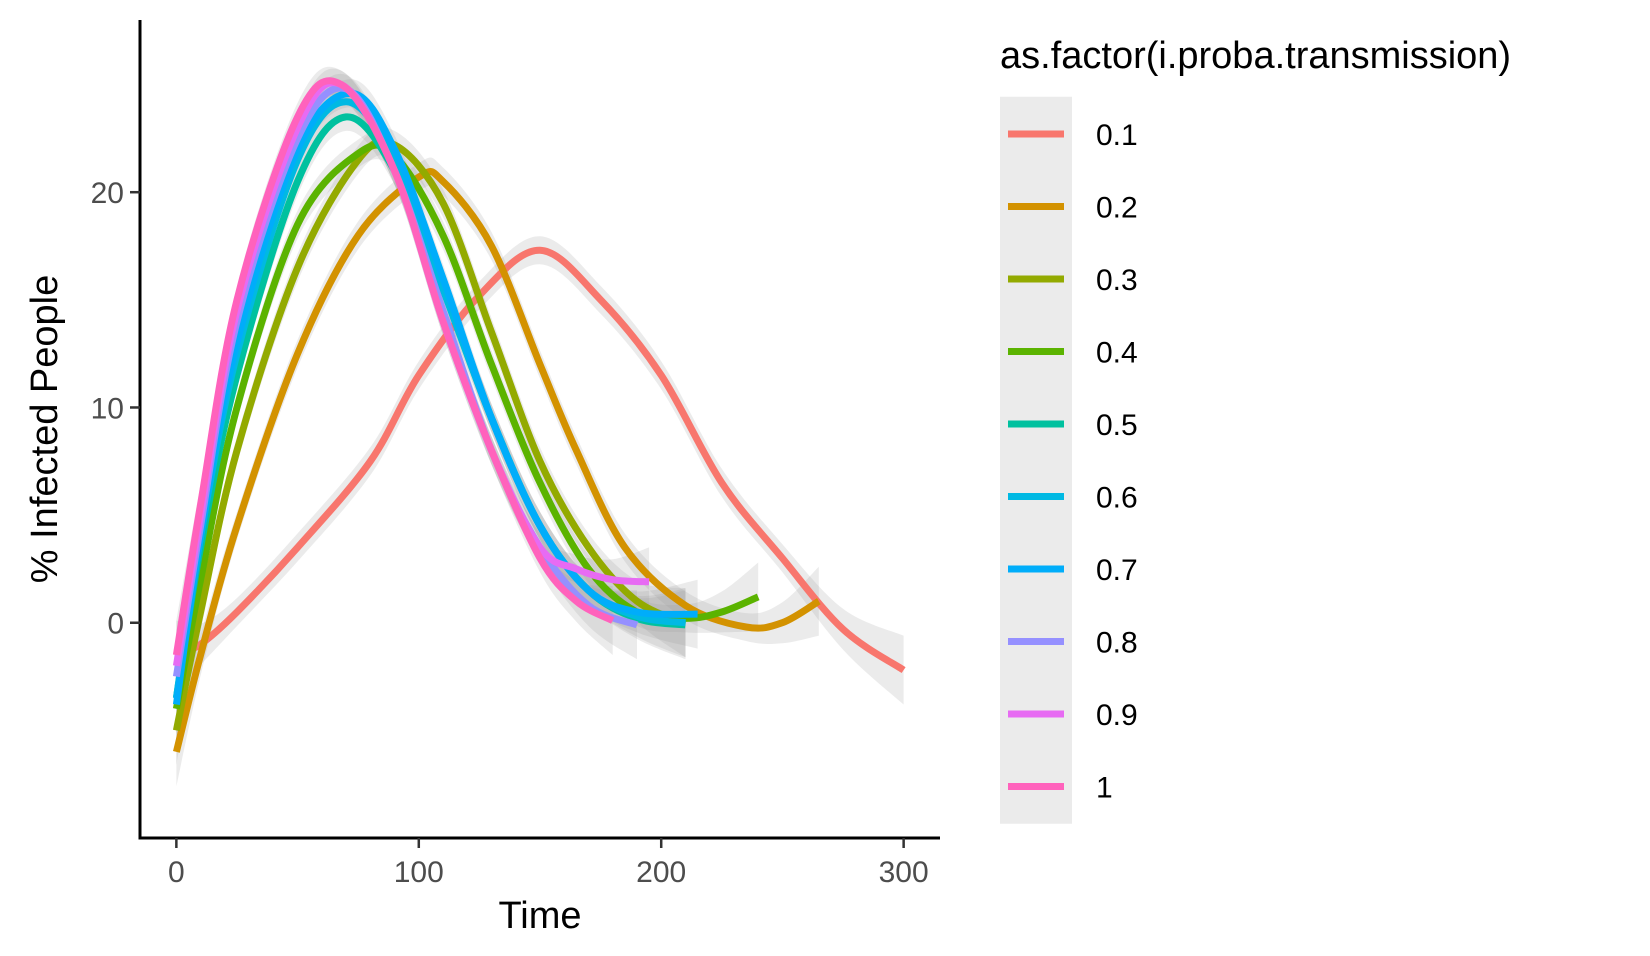 The height and width of the screenshot is (956, 1650). Describe the element at coordinates (1073, 280) in the screenshot. I see `legend-item-0.3: 0.3` at that location.